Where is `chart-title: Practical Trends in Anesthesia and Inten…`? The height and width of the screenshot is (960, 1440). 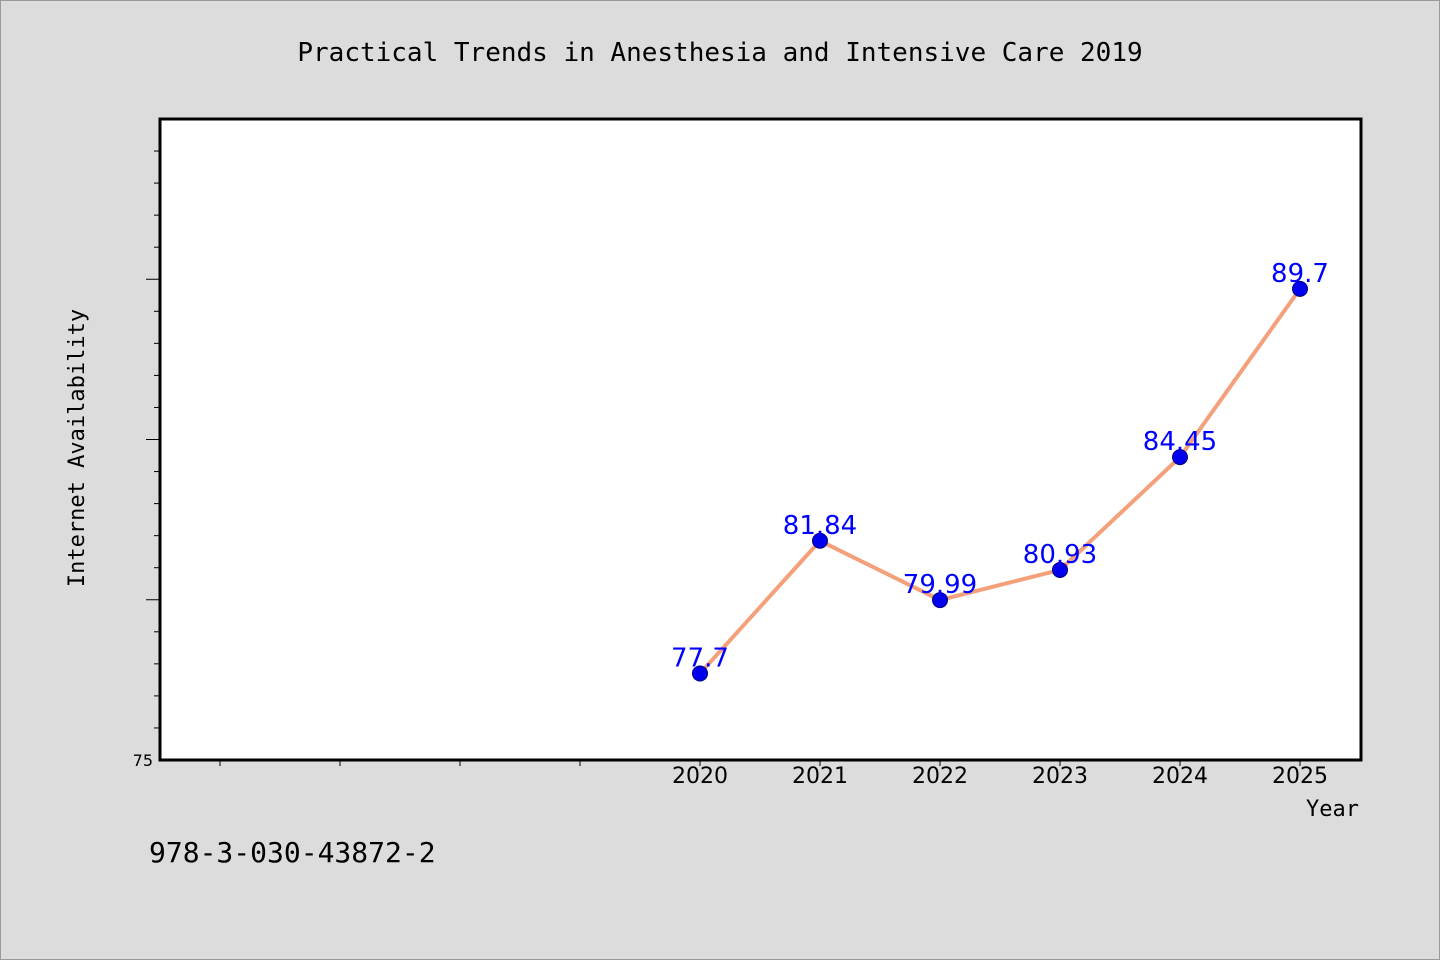 chart-title: Practical Trends in Anesthesia and Inten… is located at coordinates (719, 53).